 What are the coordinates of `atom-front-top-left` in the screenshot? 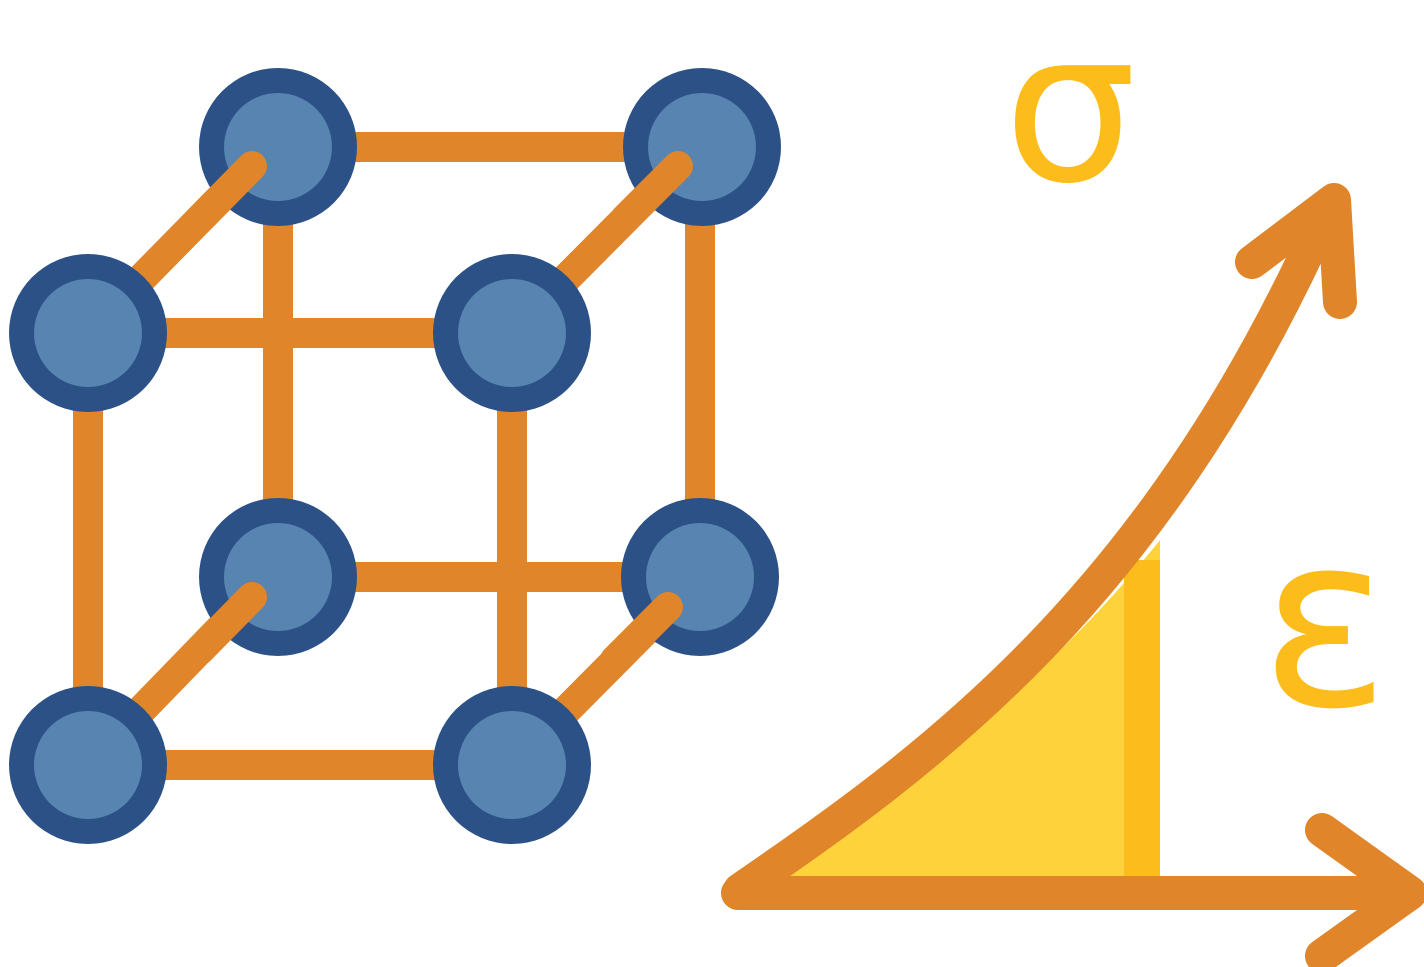 It's located at (88, 333).